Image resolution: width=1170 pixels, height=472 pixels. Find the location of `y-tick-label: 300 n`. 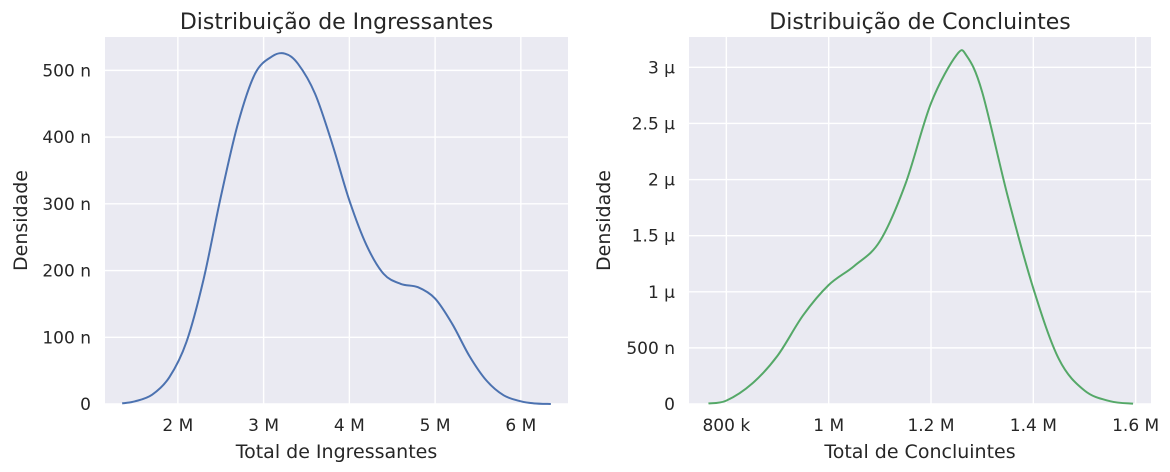

y-tick-label: 300 n is located at coordinates (66, 205).